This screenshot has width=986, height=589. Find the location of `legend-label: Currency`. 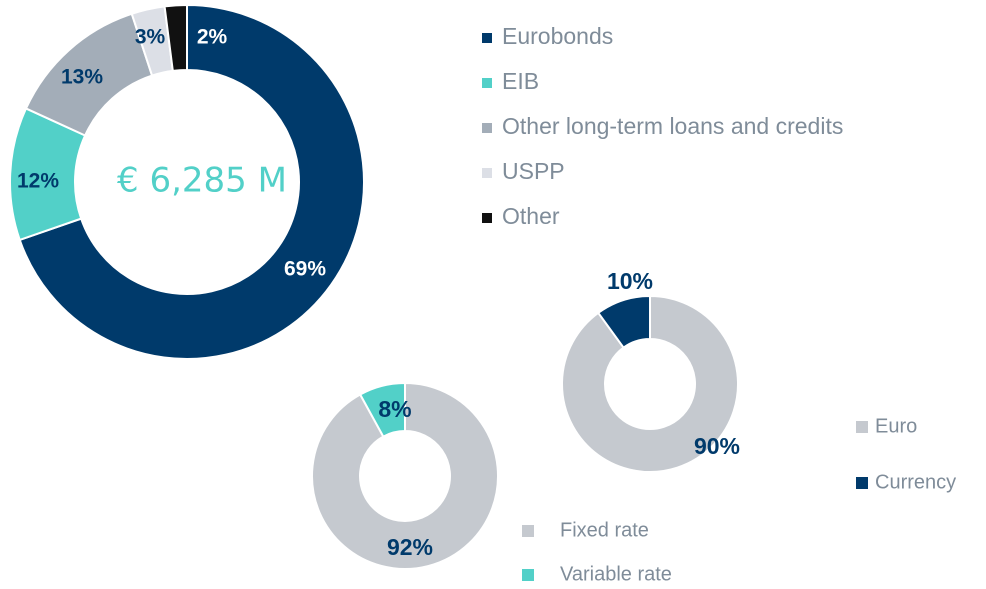

legend-label: Currency is located at coordinates (915, 482).